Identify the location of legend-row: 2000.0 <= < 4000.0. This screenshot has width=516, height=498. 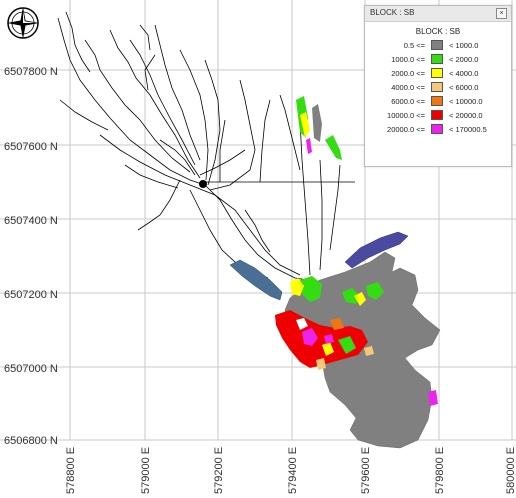
(438, 74).